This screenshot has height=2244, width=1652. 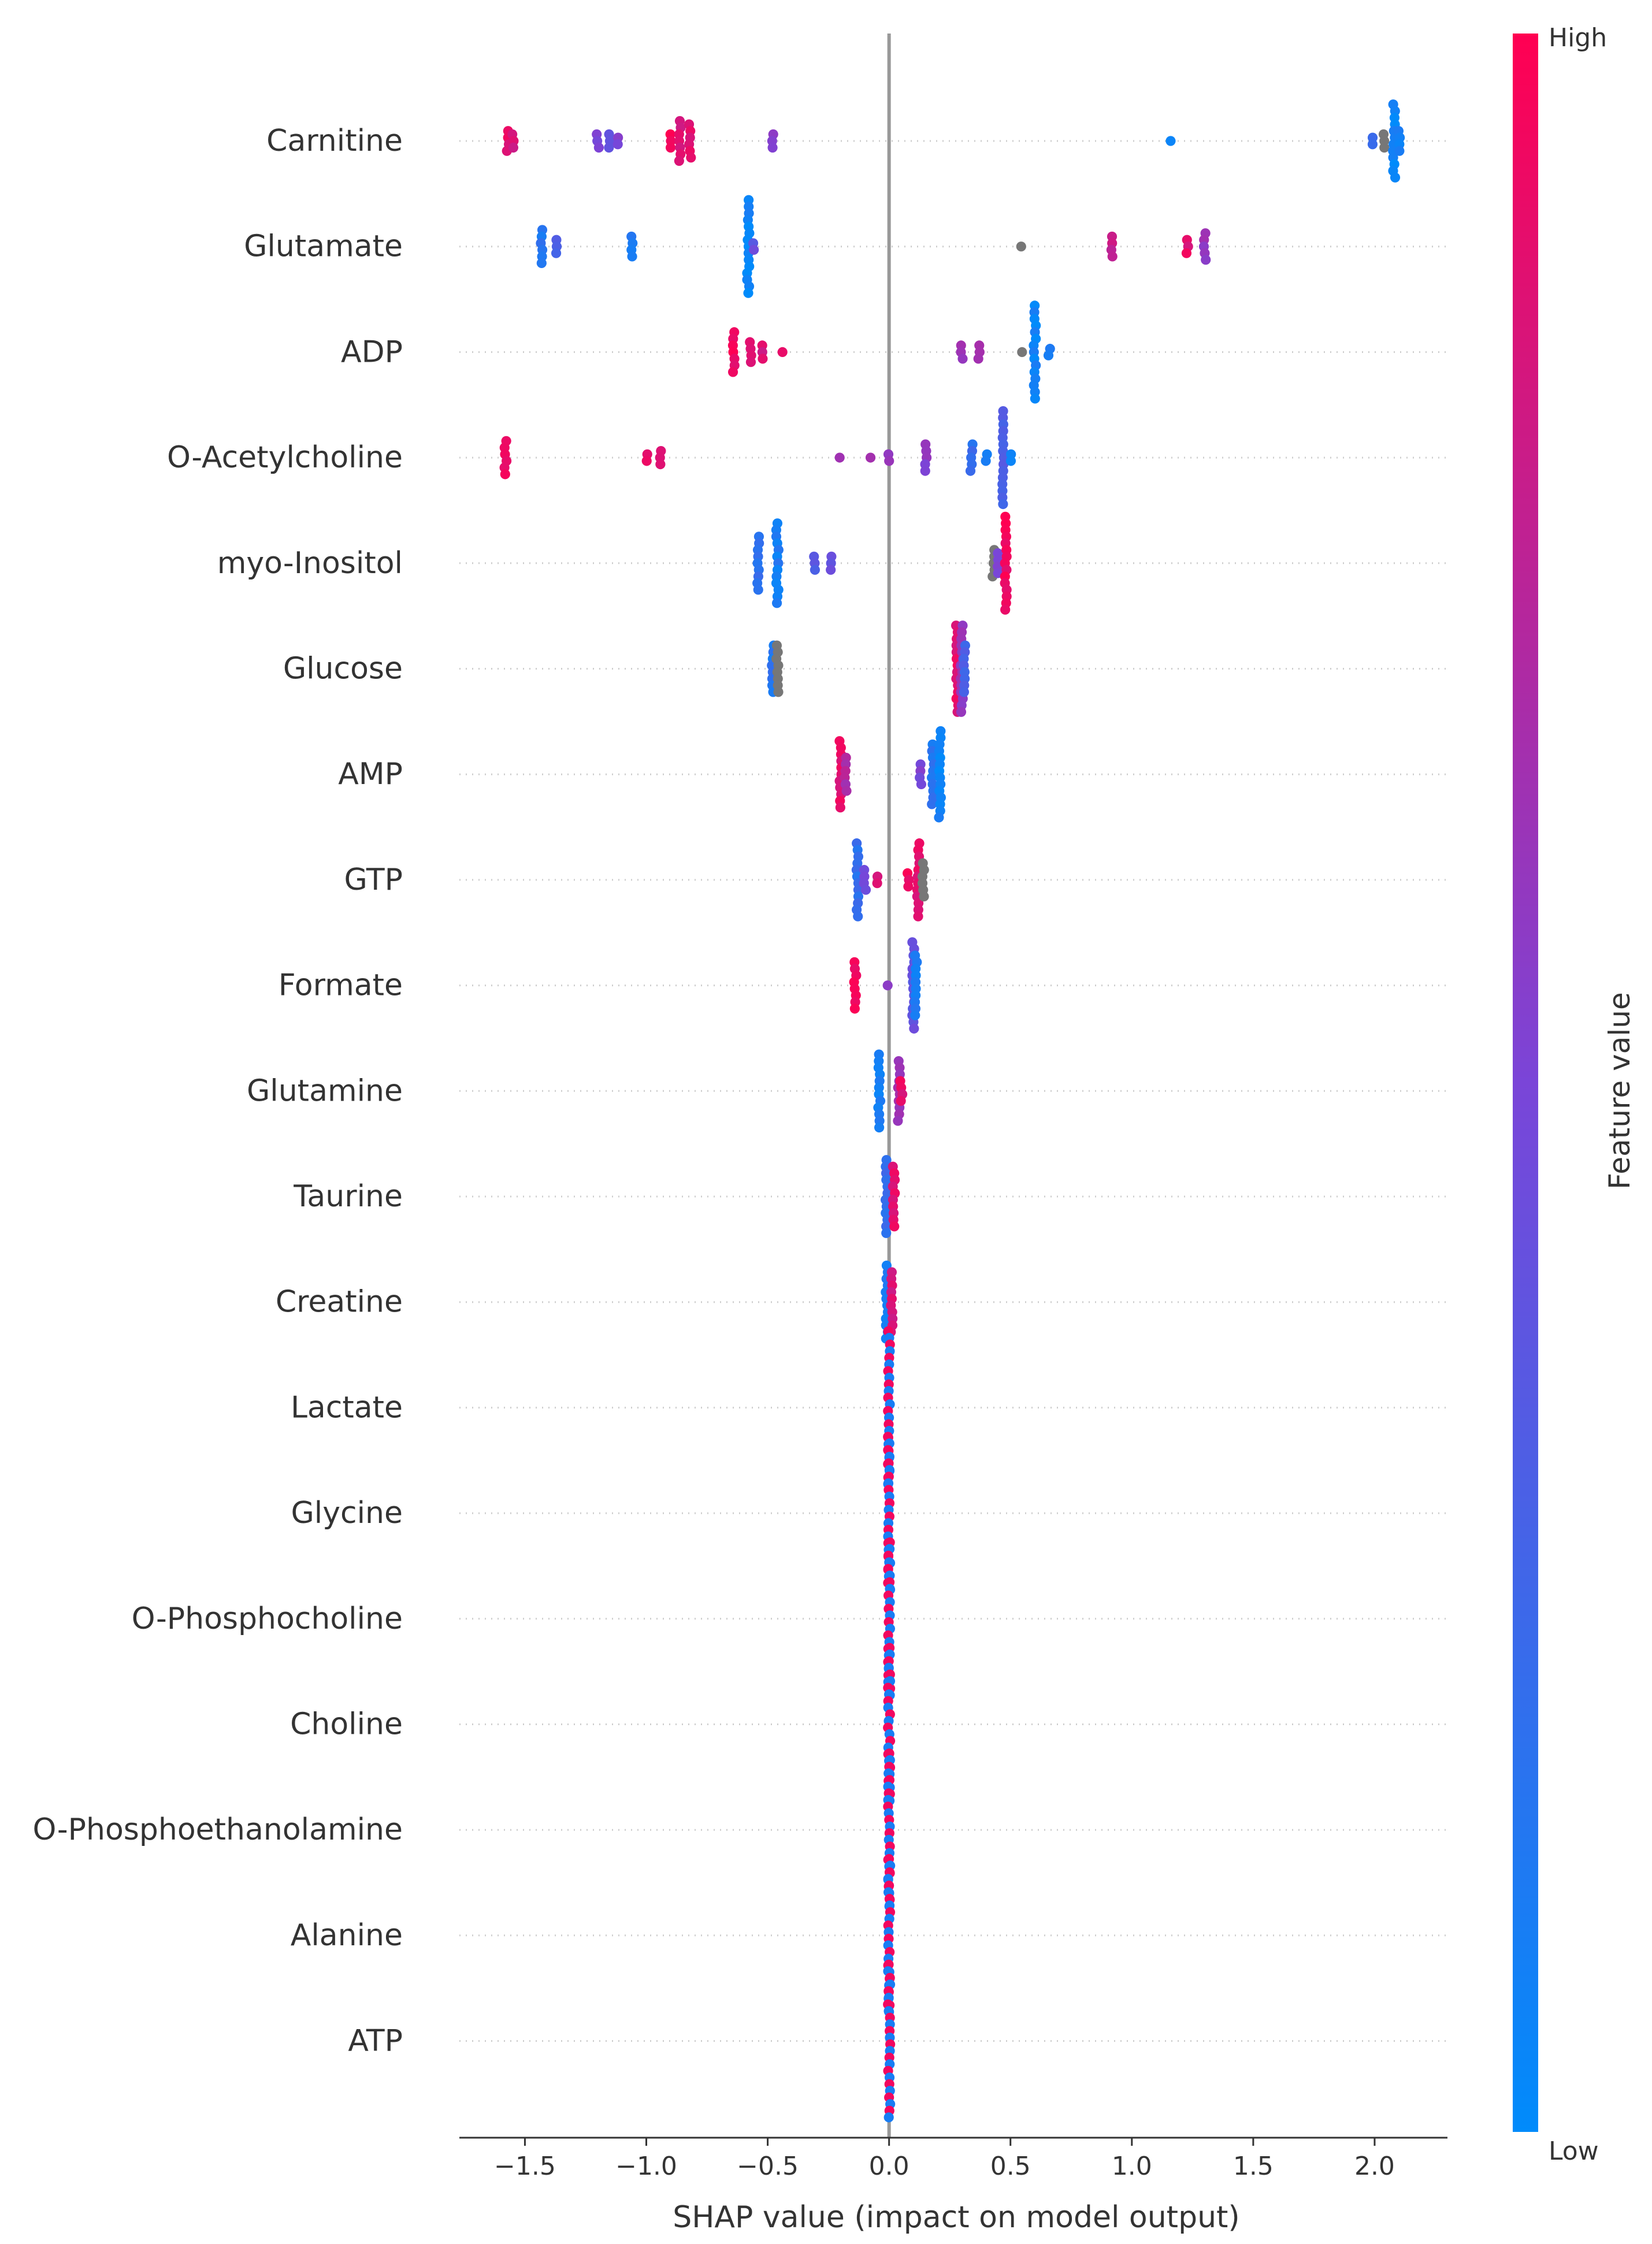 What do you see at coordinates (1619, 1090) in the screenshot?
I see `colorbar-title: Feature value` at bounding box center [1619, 1090].